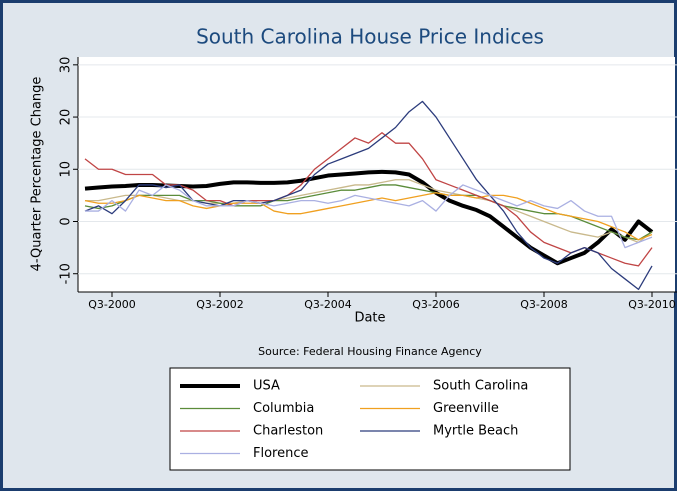  I want to click on y-tick-label: -10, so click(66, 273).